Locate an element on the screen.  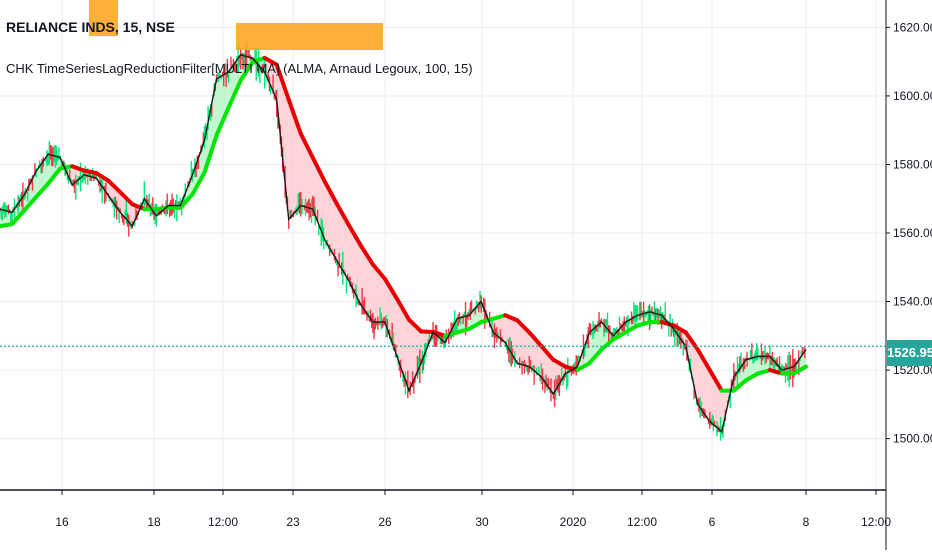
x-tick-label: 6 is located at coordinates (712, 522).